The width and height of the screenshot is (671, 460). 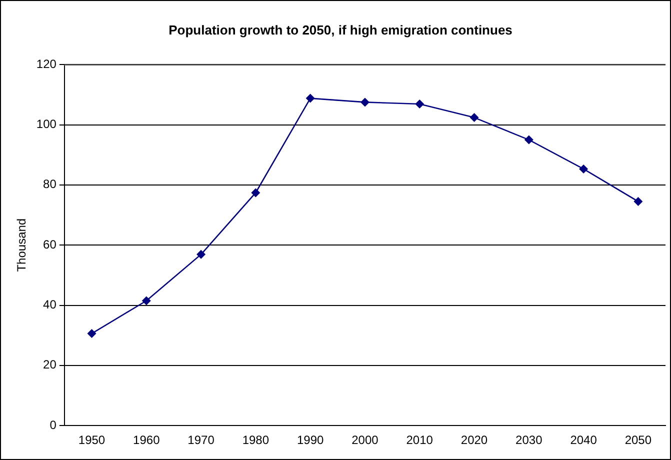 I want to click on x-tick-label: 2020, so click(x=474, y=440).